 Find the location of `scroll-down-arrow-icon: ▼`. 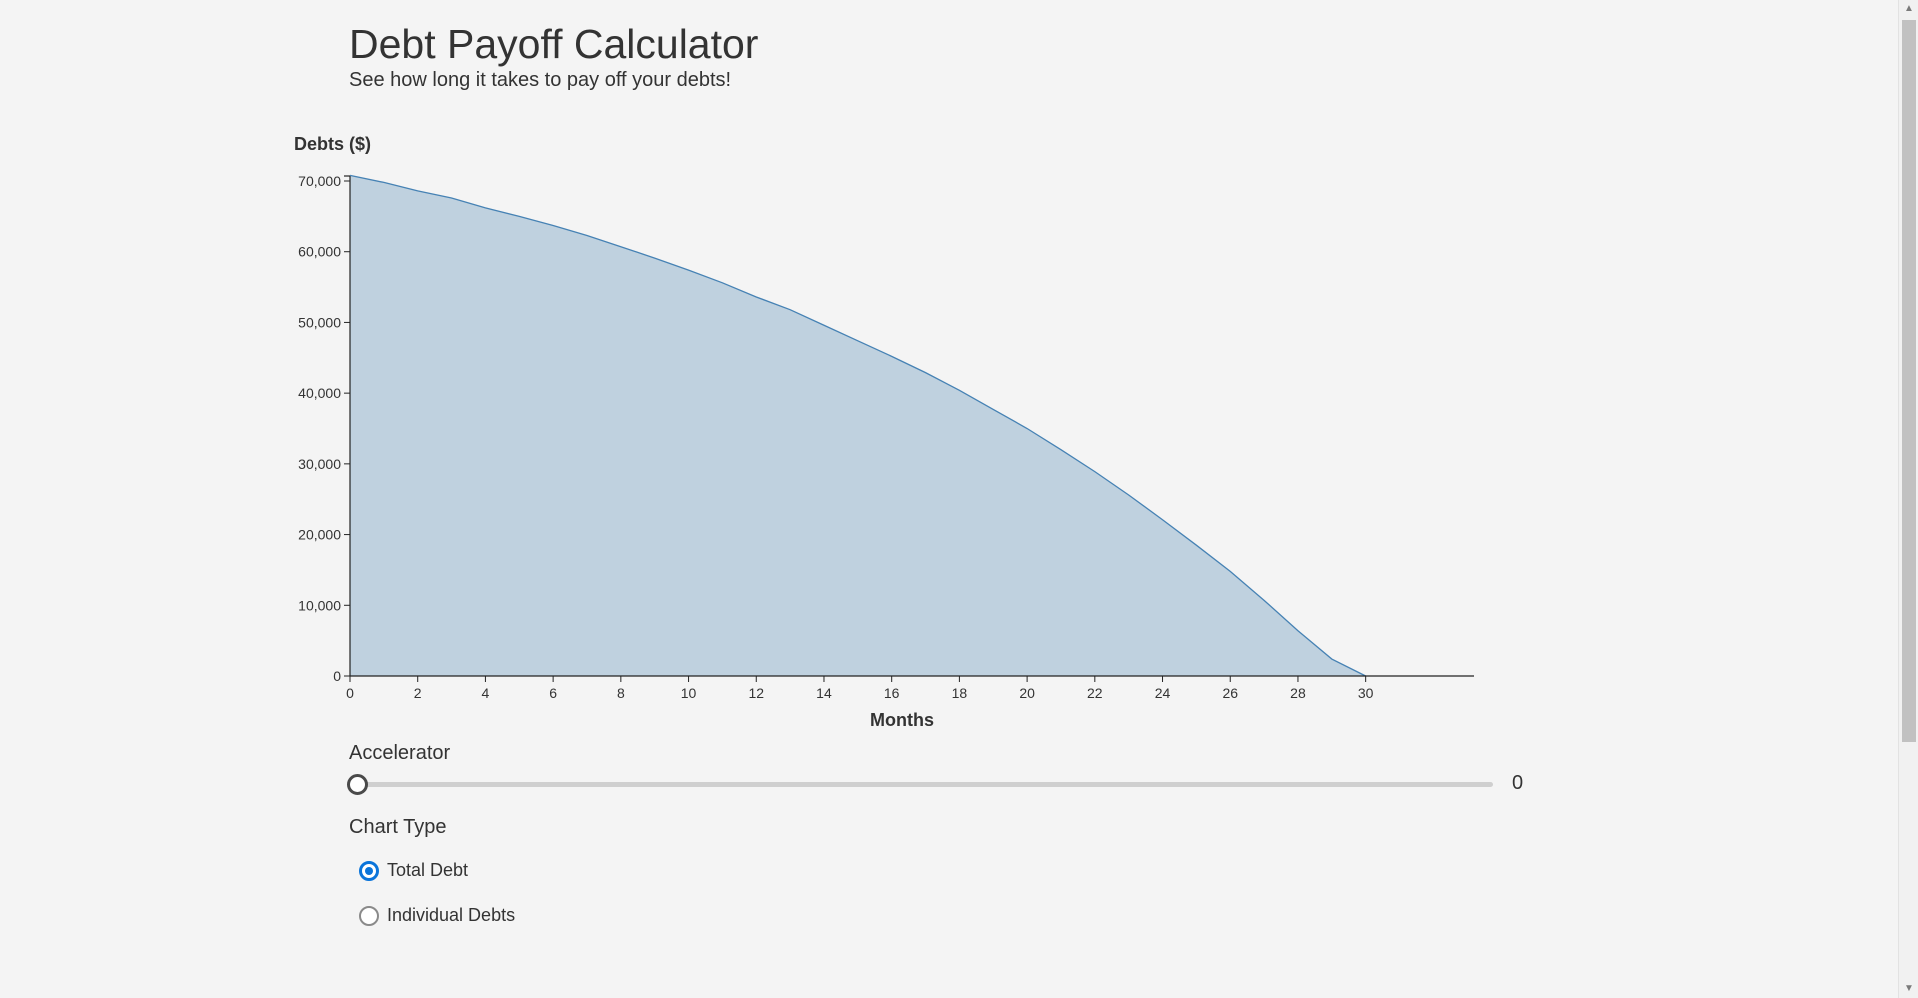

scroll-down-arrow-icon: ▼ is located at coordinates (1909, 988).